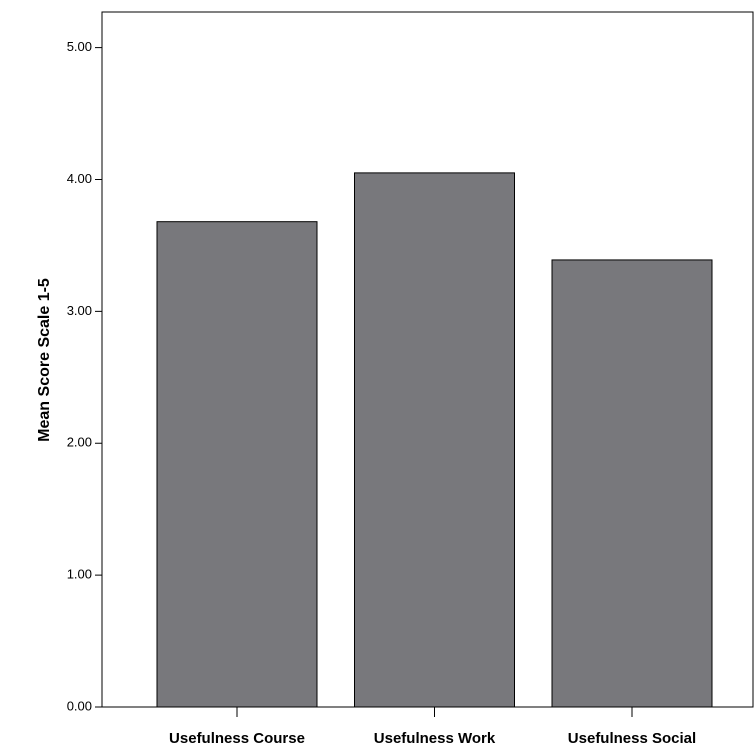 This screenshot has height=746, width=754. I want to click on y-tick-label: 4.00, so click(79, 178).